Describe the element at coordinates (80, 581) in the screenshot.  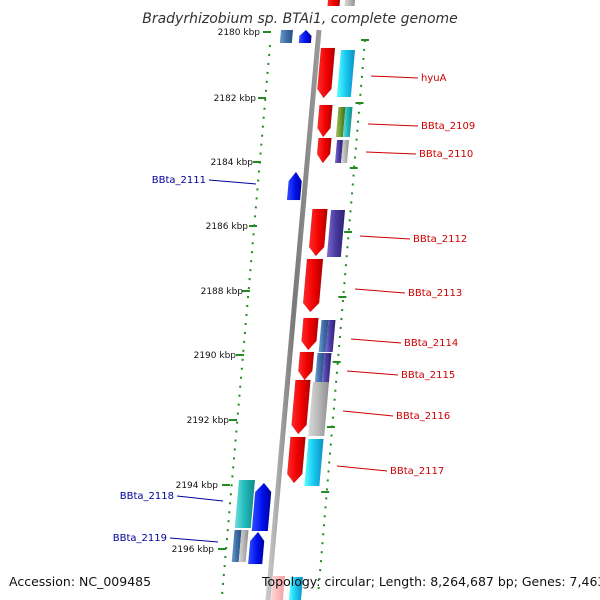
I see `accession-text: Accession: NC_009485` at that location.